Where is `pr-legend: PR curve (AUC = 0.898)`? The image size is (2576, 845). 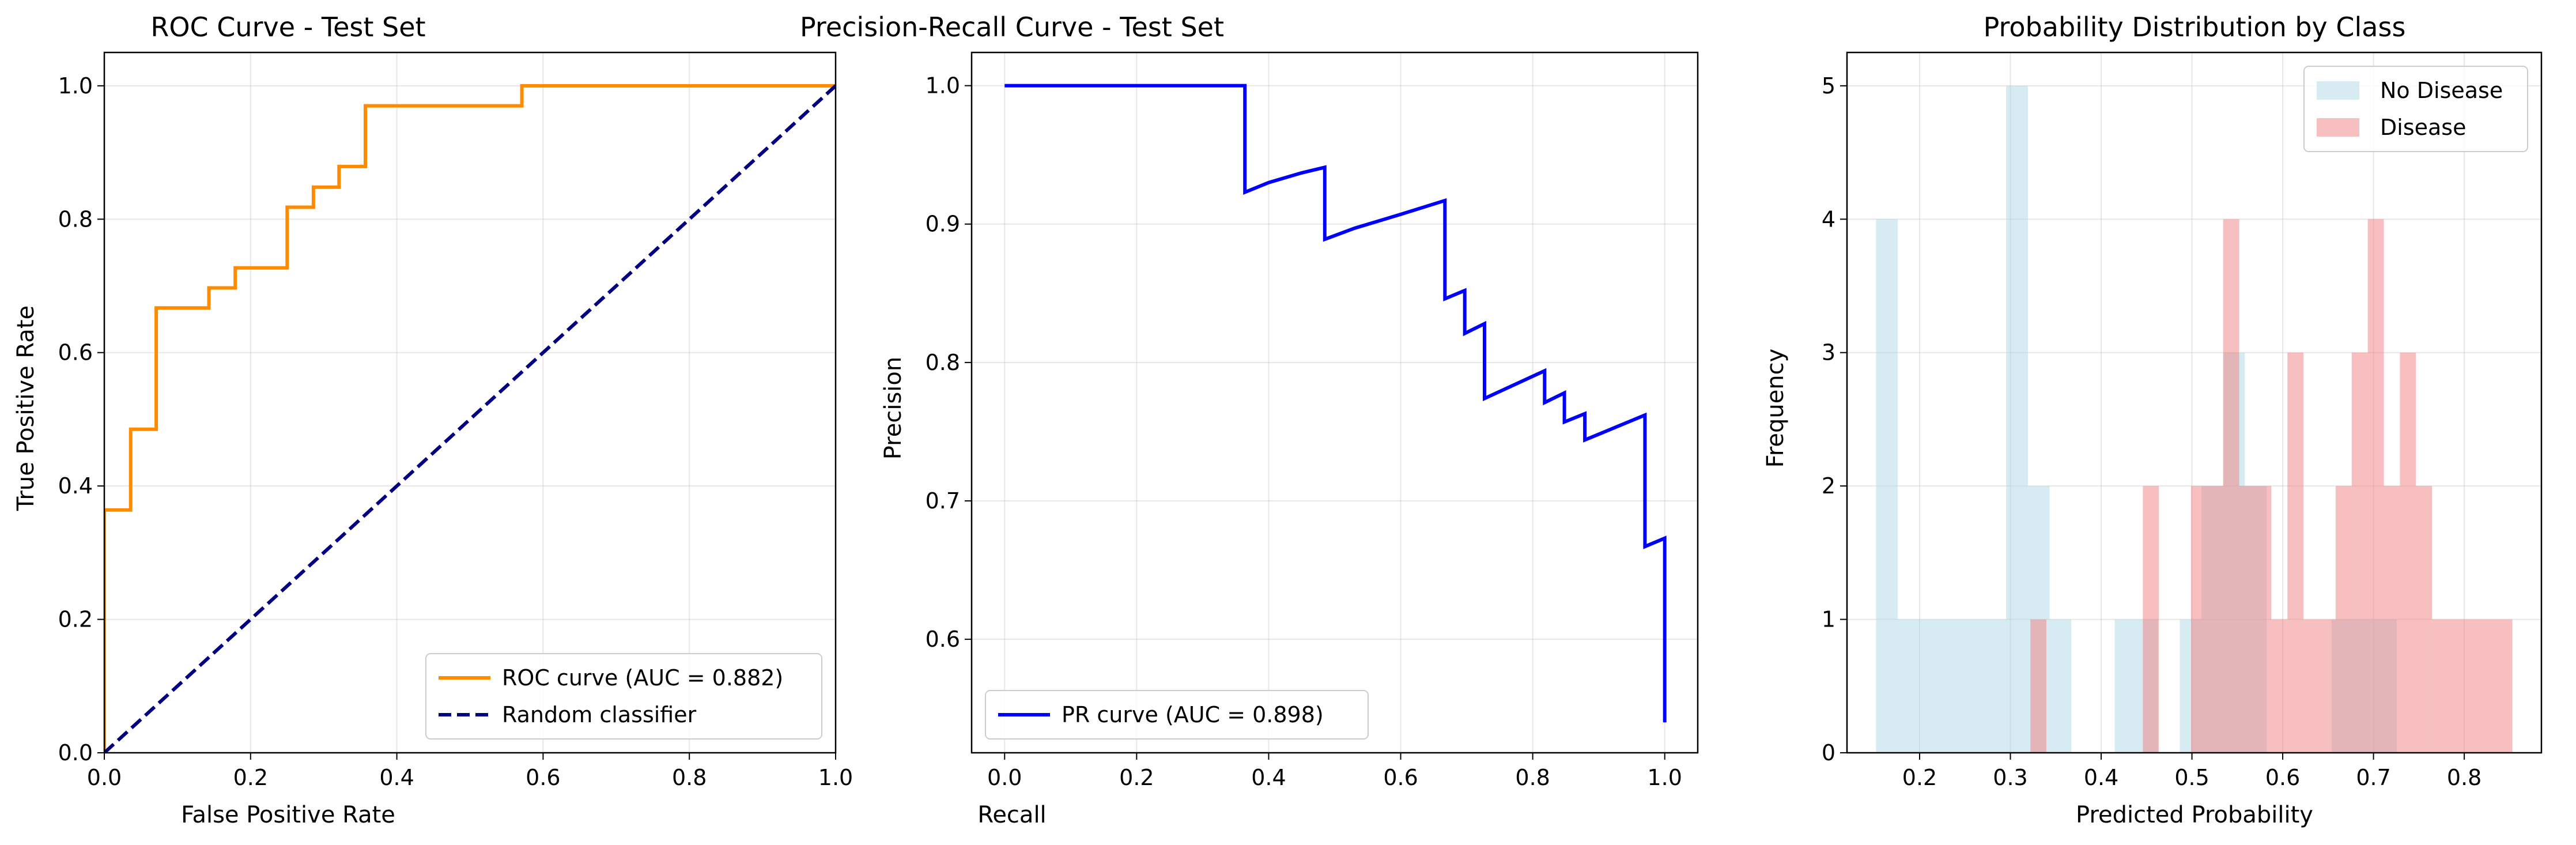 pr-legend: PR curve (AUC = 0.898) is located at coordinates (1177, 715).